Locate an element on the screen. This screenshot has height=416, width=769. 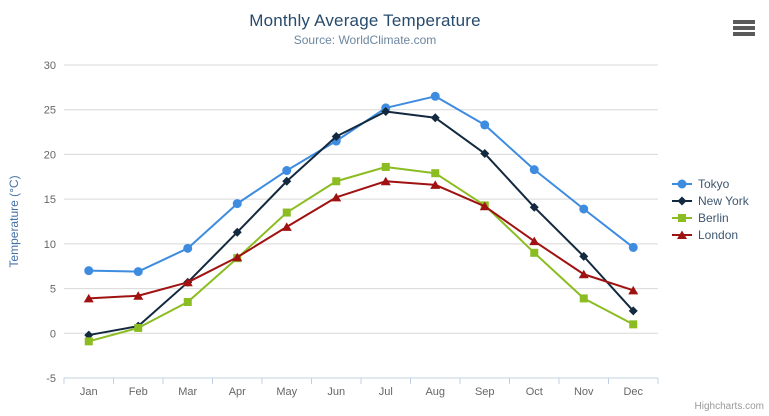
x-tick-label: Feb is located at coordinates (138, 392).